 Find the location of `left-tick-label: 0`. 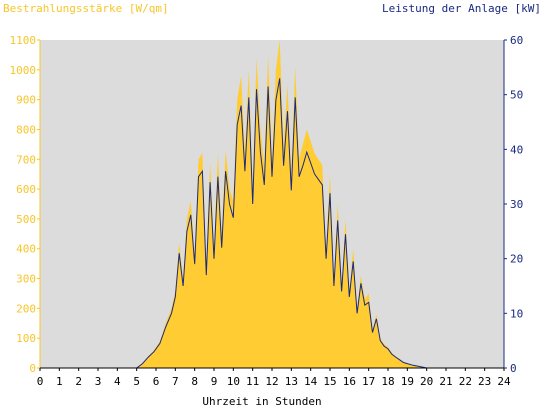

left-tick-label: 0 is located at coordinates (32, 368).